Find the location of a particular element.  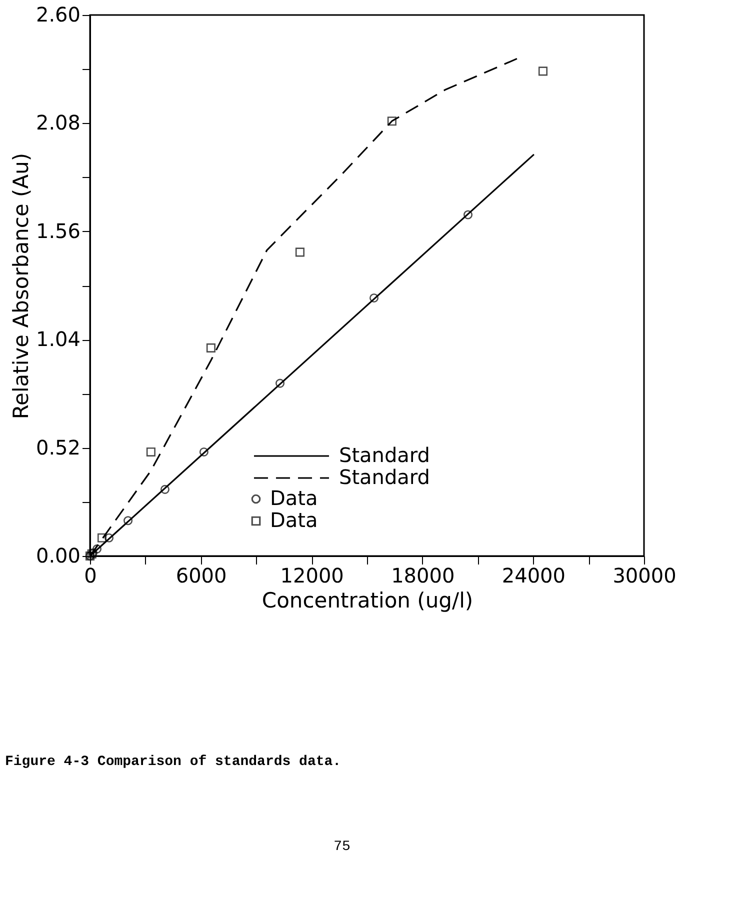

text: 75 is located at coordinates (342, 847).